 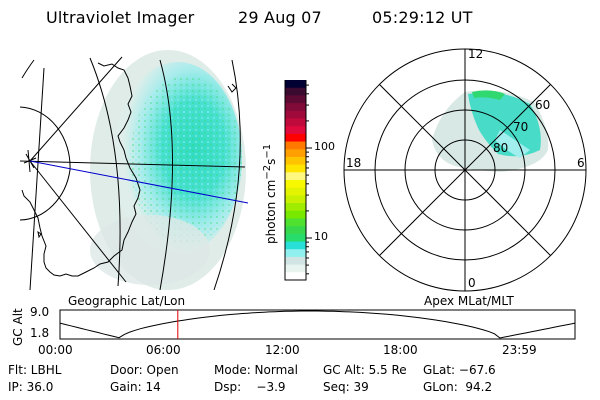 What do you see at coordinates (270, 193) in the screenshot?
I see `colorbar-unit-label: photon cm−2s−1` at bounding box center [270, 193].